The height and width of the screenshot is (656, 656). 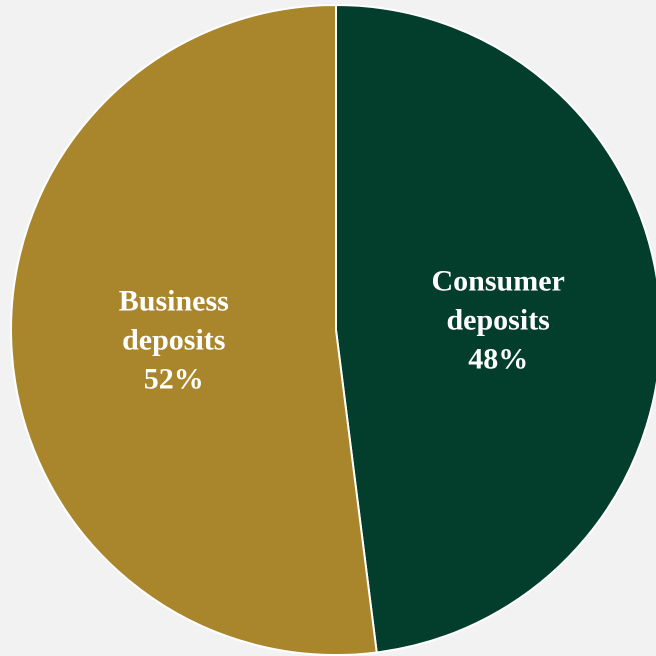 I want to click on slice-label-business-deposits: Business deposits 52%, so click(x=174, y=340).